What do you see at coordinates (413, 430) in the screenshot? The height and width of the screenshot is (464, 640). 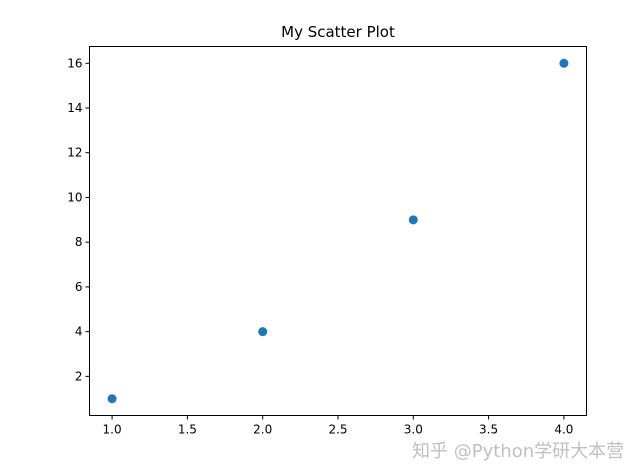 I see `x-tick-label: 3.0` at bounding box center [413, 430].